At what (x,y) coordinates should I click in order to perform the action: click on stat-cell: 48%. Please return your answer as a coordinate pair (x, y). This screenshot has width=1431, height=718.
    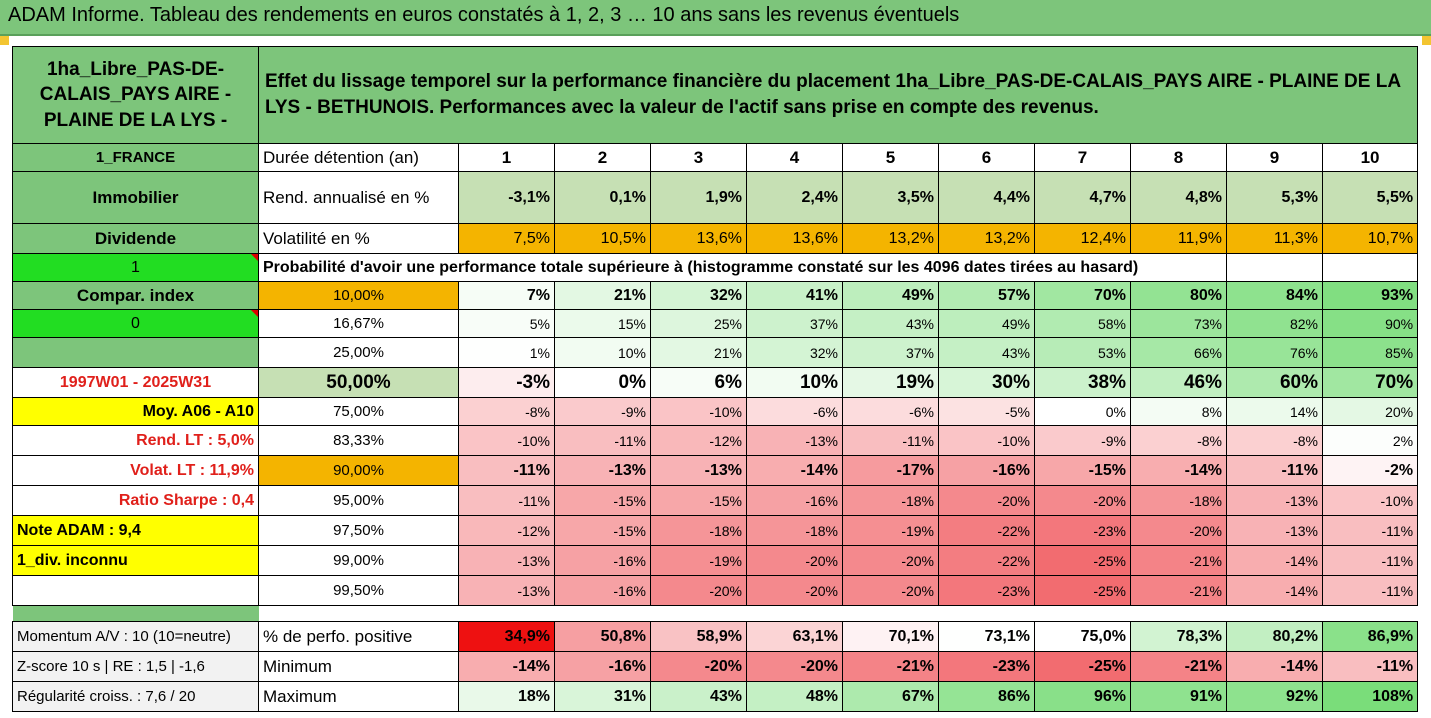
    Looking at the image, I should click on (794, 696).